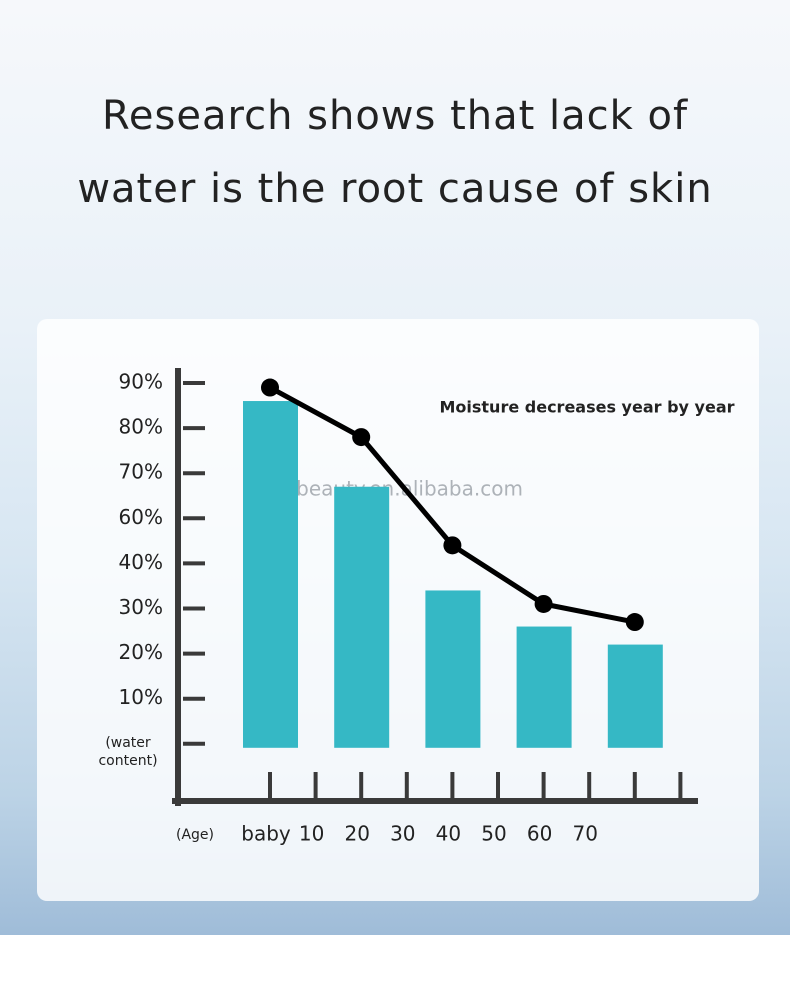 The height and width of the screenshot is (982, 790). Describe the element at coordinates (539, 834) in the screenshot. I see `x-tick-label: 60` at that location.